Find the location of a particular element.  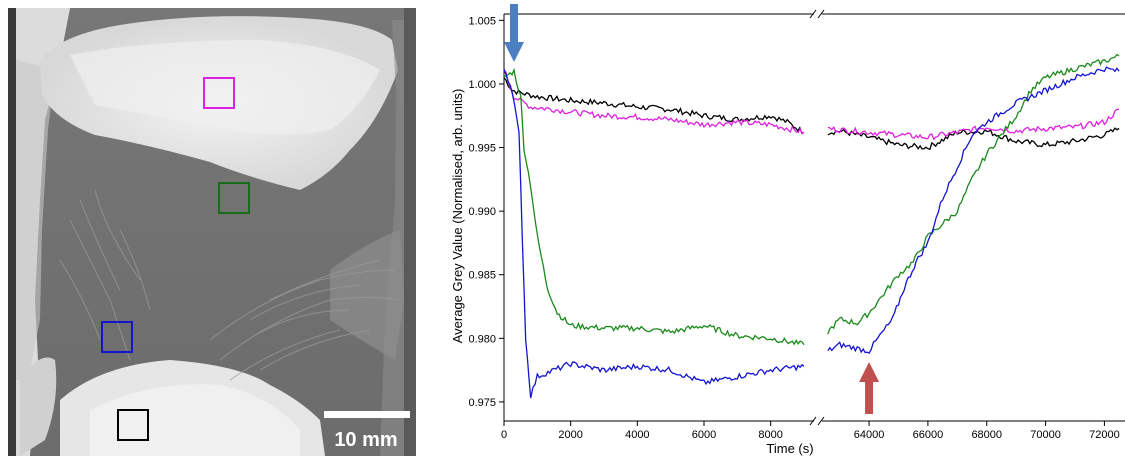

y-tick-label: 0.990 is located at coordinates (482, 212).